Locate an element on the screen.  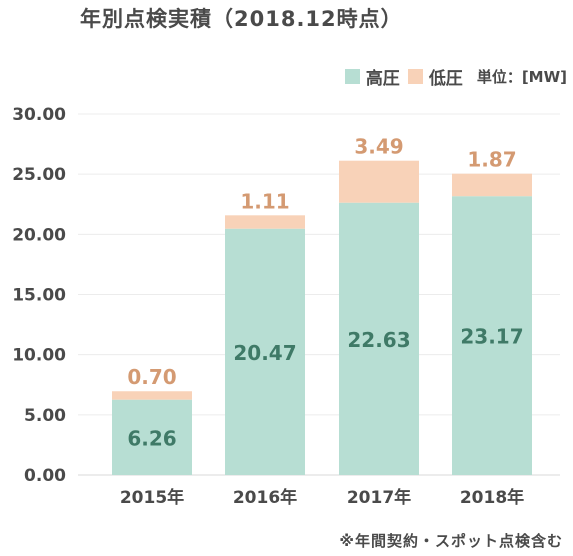
data-label-high-voltage: 6.26 is located at coordinates (151, 438).